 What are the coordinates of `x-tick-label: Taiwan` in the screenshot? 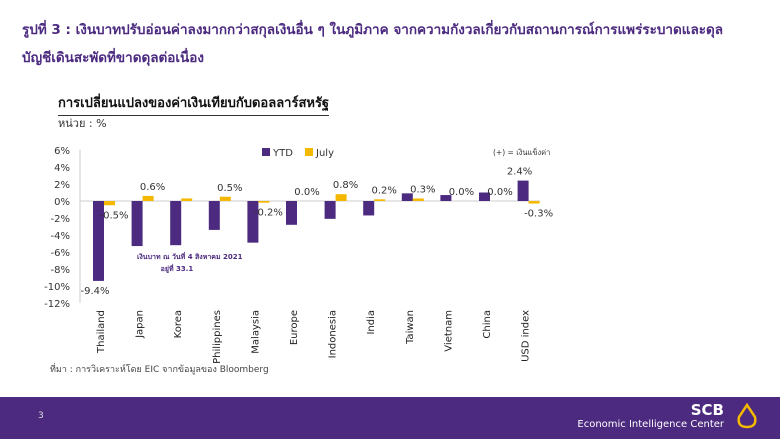 It's located at (410, 327).